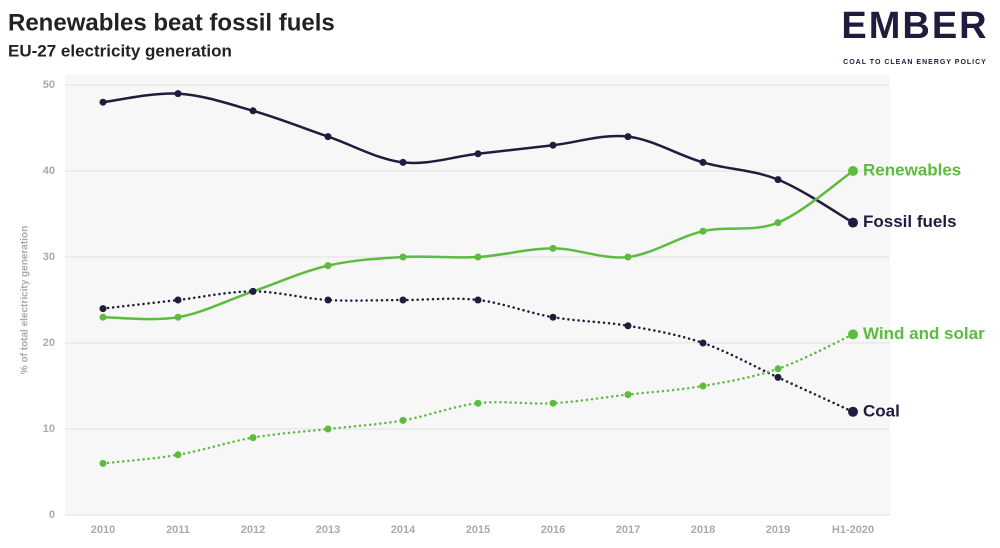 The image size is (1000, 548). I want to click on series-label: Coal, so click(881, 410).